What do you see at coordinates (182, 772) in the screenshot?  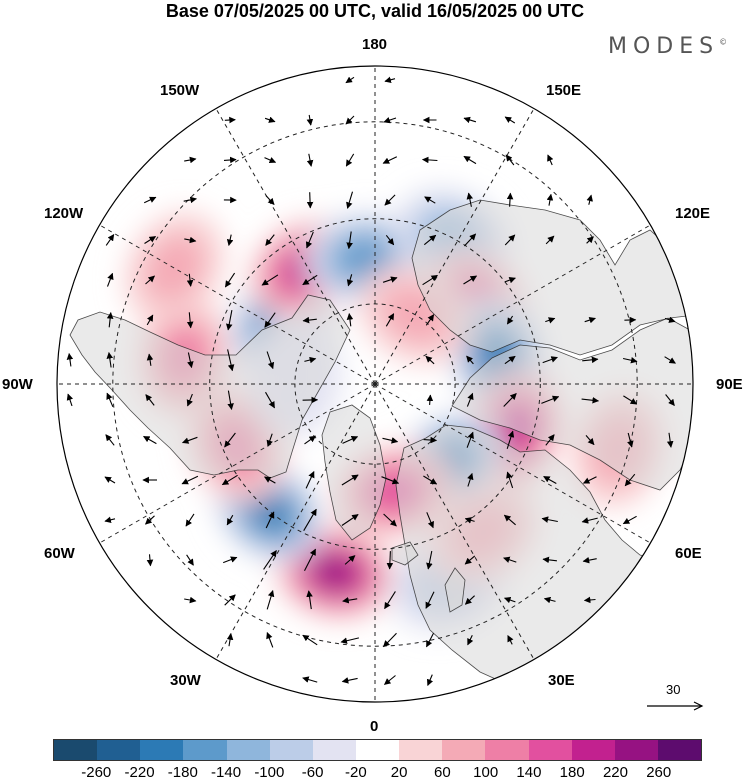 I see `colorbar-tick-label: -180` at bounding box center [182, 772].